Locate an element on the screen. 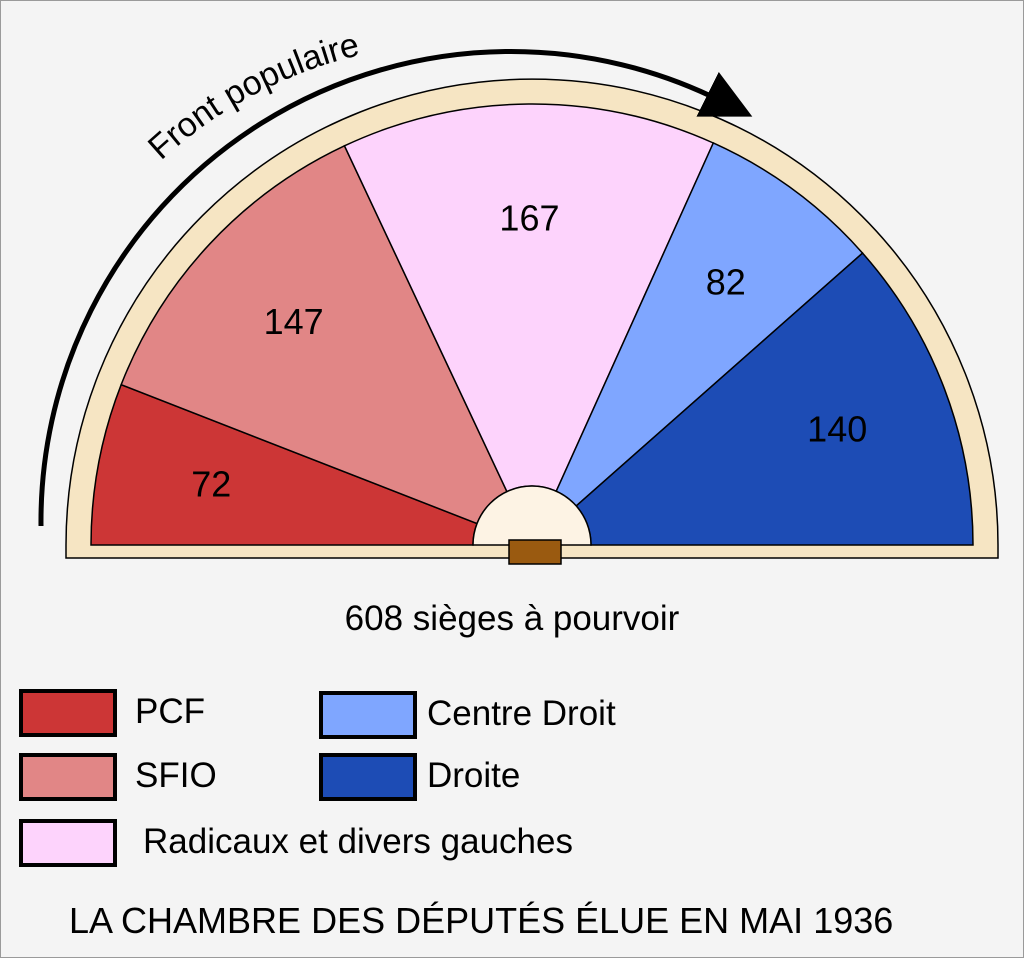 The width and height of the screenshot is (1024, 958). legend-swatch-sfio is located at coordinates (68, 777).